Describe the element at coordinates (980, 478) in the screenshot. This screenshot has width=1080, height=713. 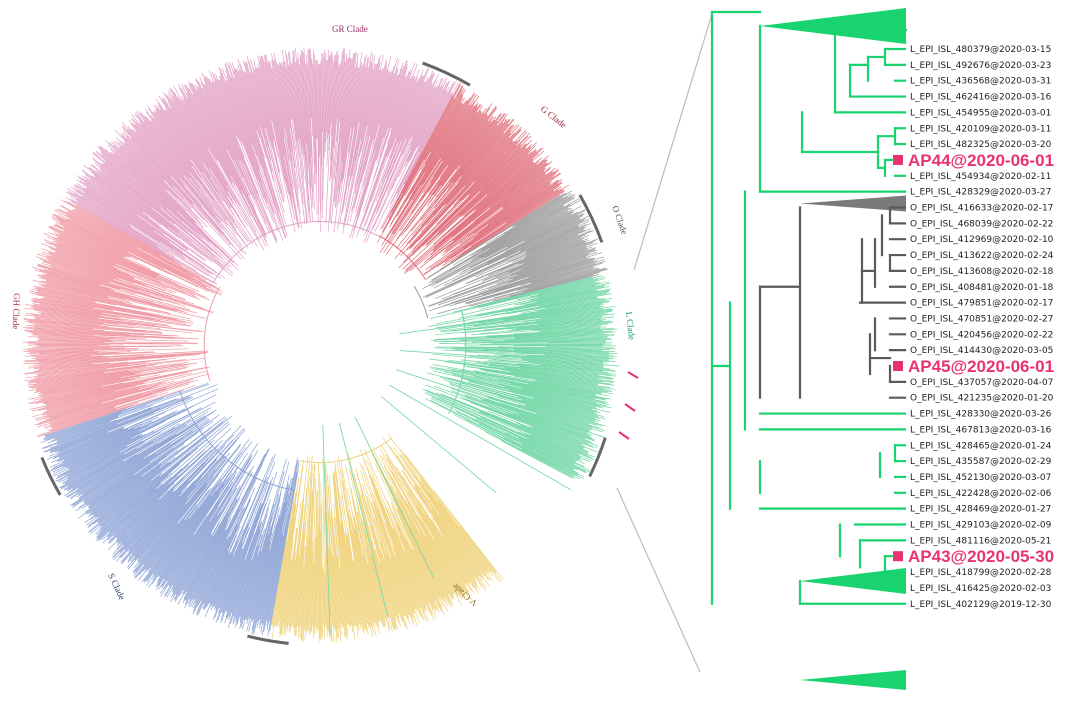
I see `leaf-label: L_EPI_ISL_452130@2020-03-07` at that location.